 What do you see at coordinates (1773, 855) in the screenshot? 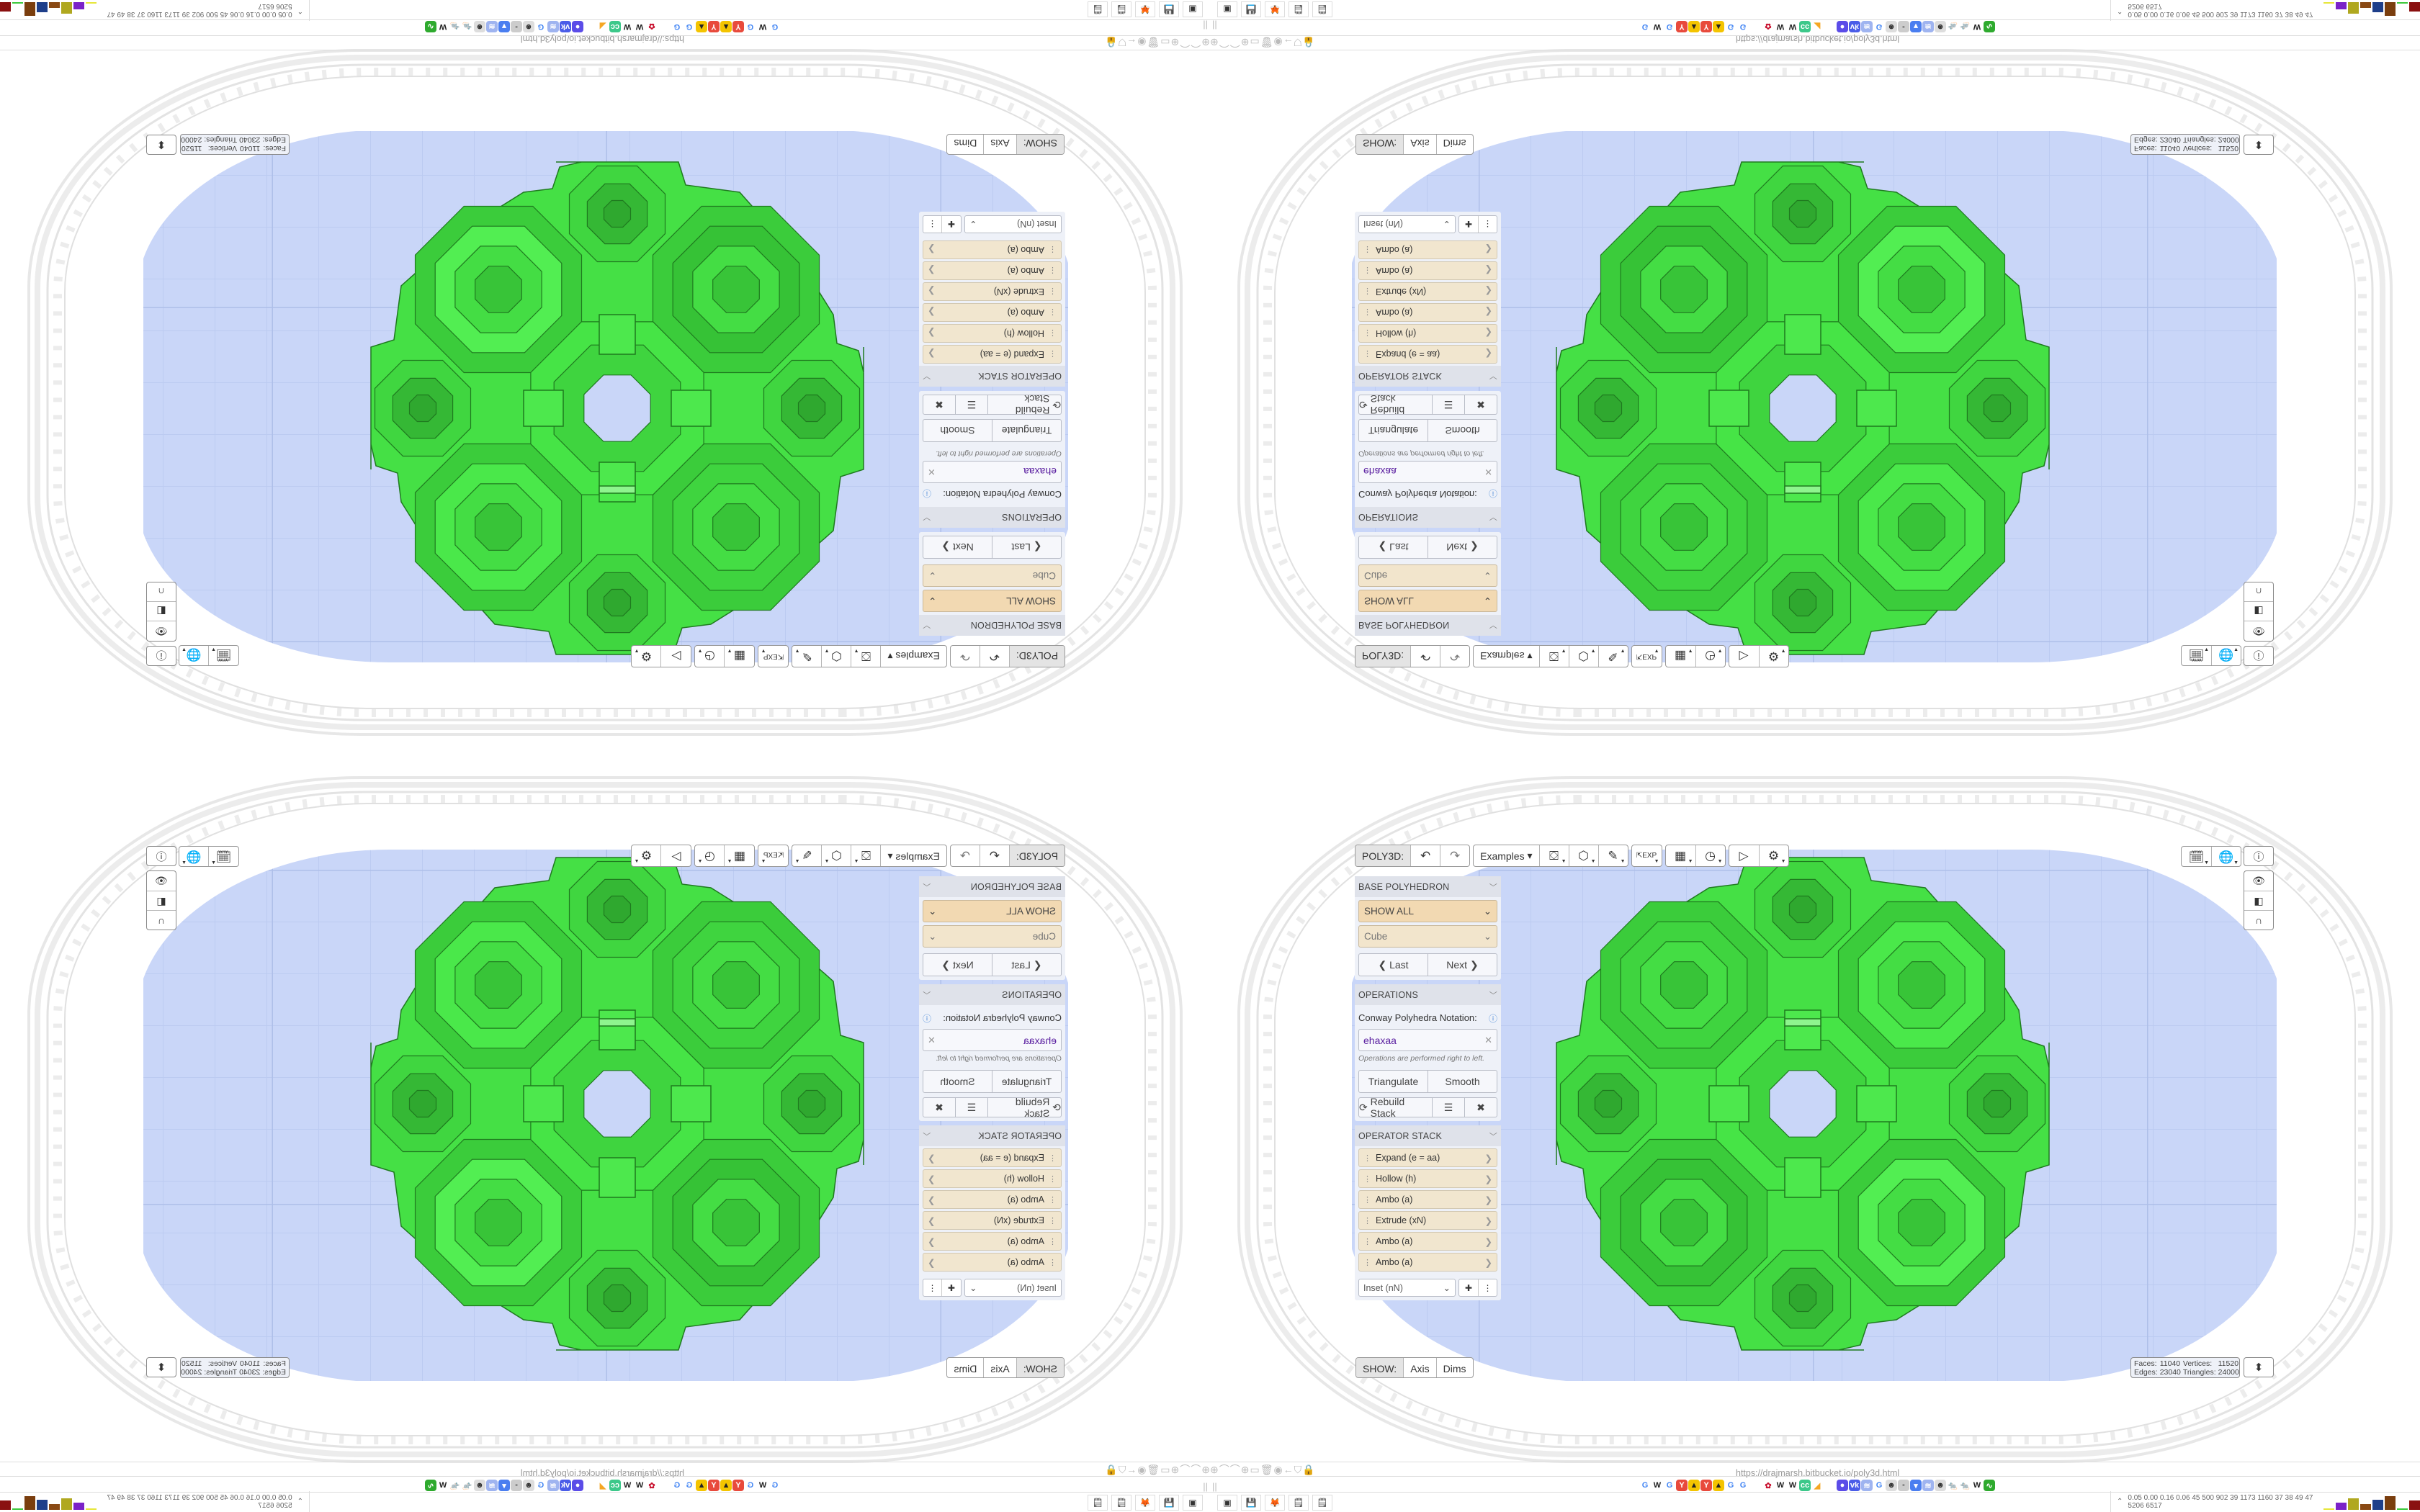
I see `settings-gear-icon: ⚙ ▼` at bounding box center [1773, 855].